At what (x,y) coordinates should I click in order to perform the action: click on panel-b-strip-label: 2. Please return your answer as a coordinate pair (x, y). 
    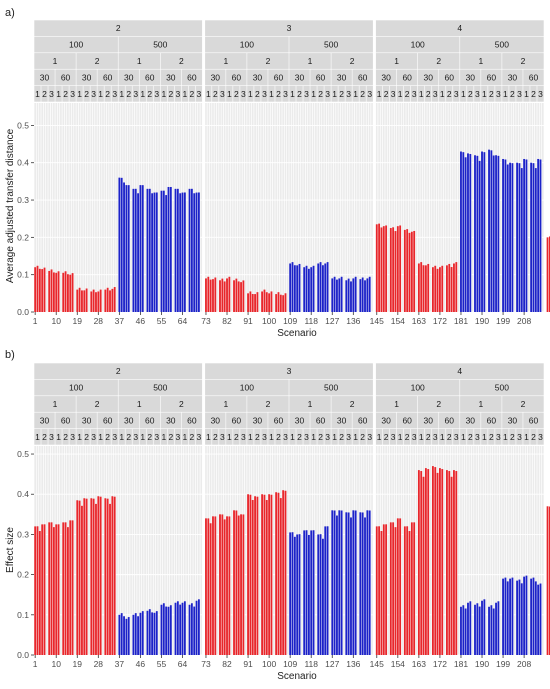
    Looking at the image, I should click on (170, 437).